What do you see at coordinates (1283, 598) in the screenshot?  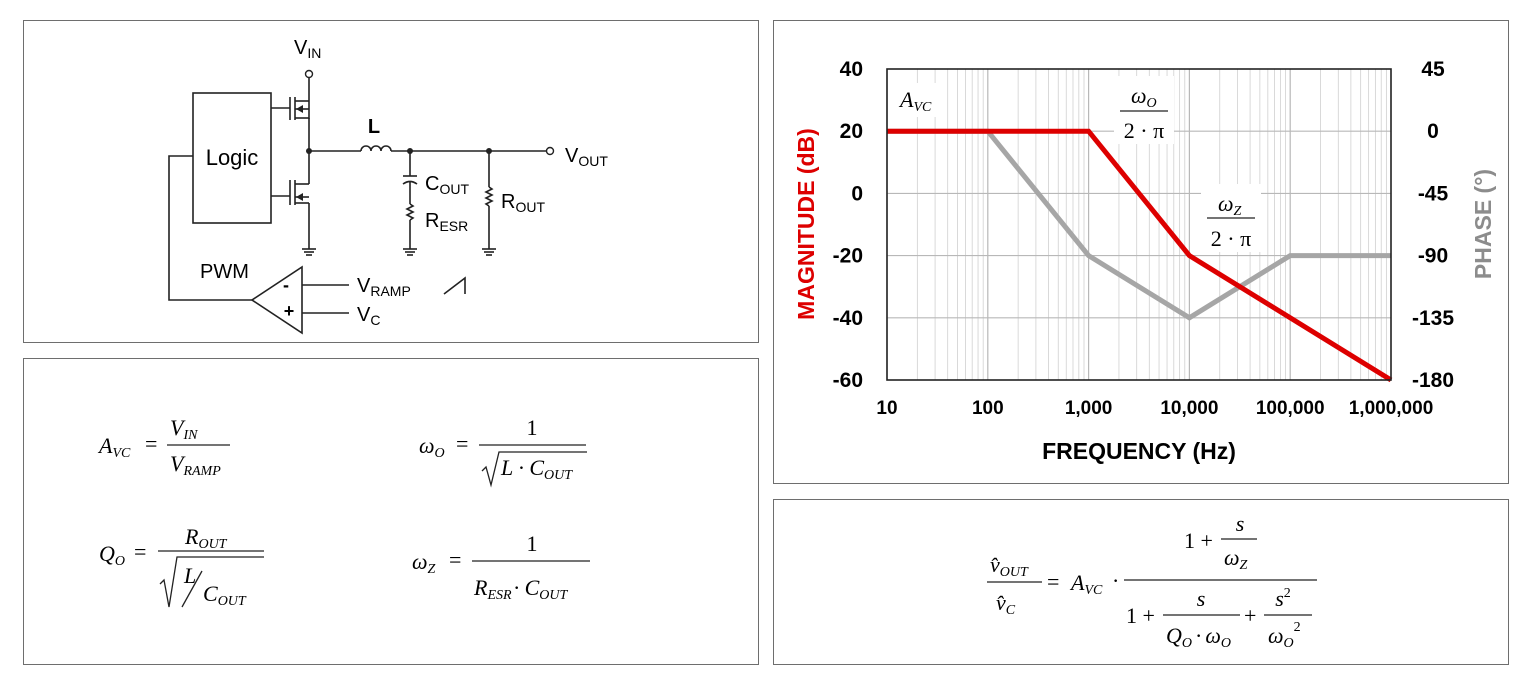 I see `svg-text: s2` at bounding box center [1283, 598].